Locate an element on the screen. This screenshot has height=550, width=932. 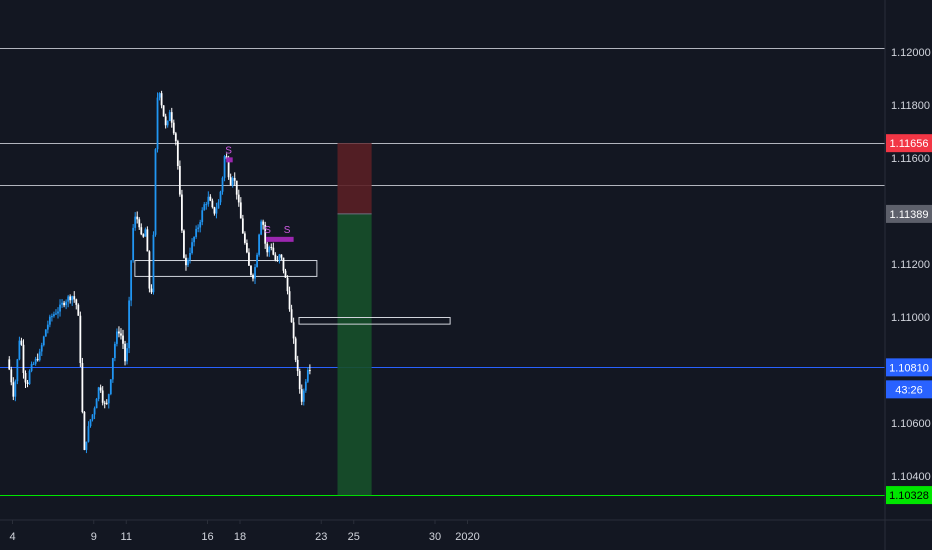
price-tick-label: 1.11600 is located at coordinates (910, 159).